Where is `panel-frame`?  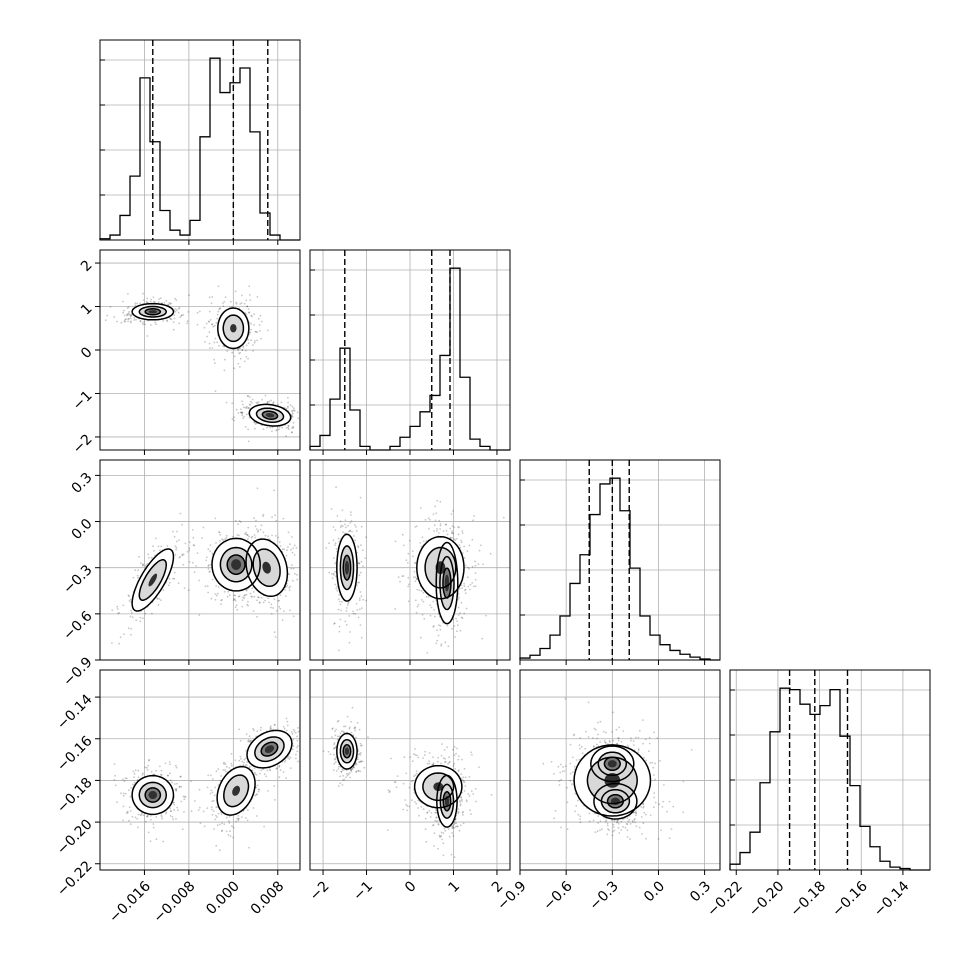 panel-frame is located at coordinates (830, 770).